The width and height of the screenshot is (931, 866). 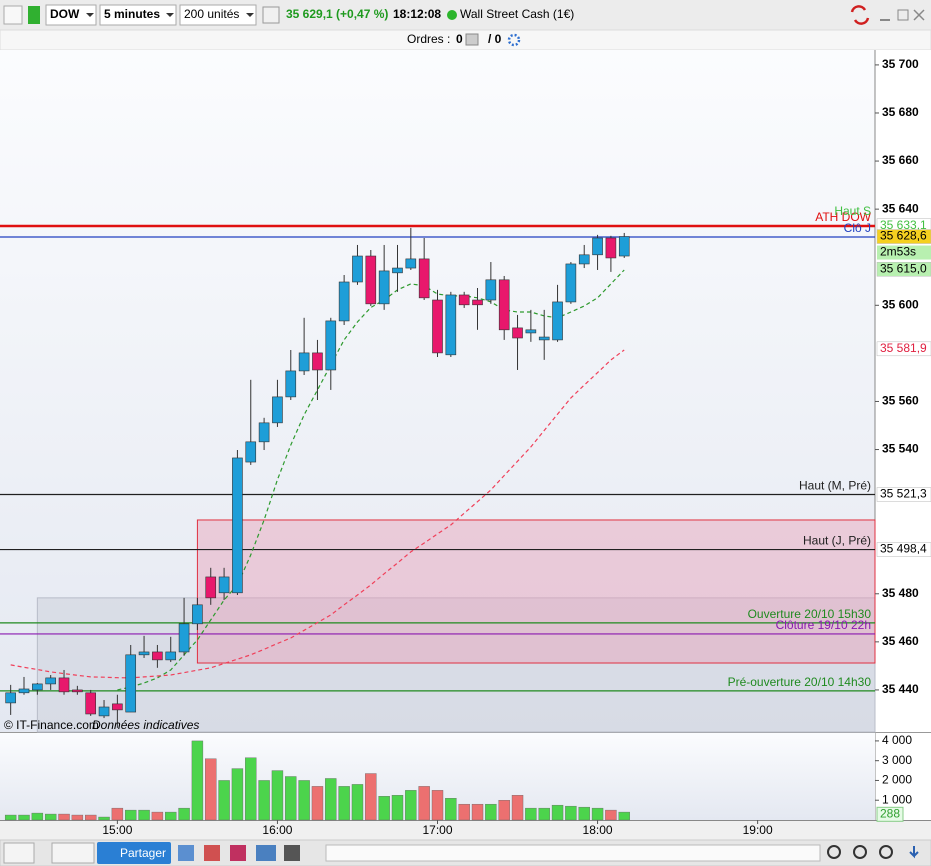 What do you see at coordinates (19, 853) in the screenshot?
I see `draw-tool` at bounding box center [19, 853].